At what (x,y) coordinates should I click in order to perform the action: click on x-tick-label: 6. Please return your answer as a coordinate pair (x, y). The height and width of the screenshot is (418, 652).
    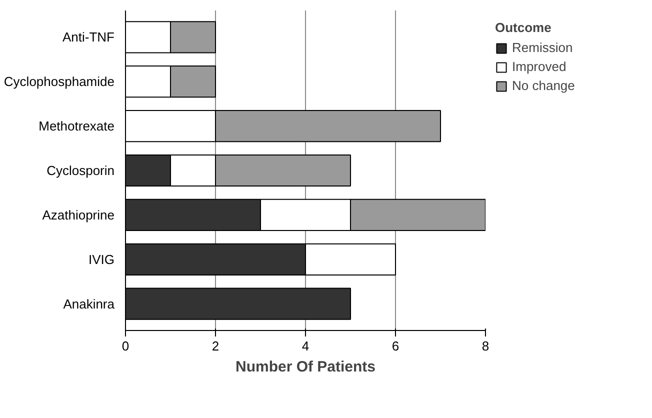
    Looking at the image, I should click on (396, 346).